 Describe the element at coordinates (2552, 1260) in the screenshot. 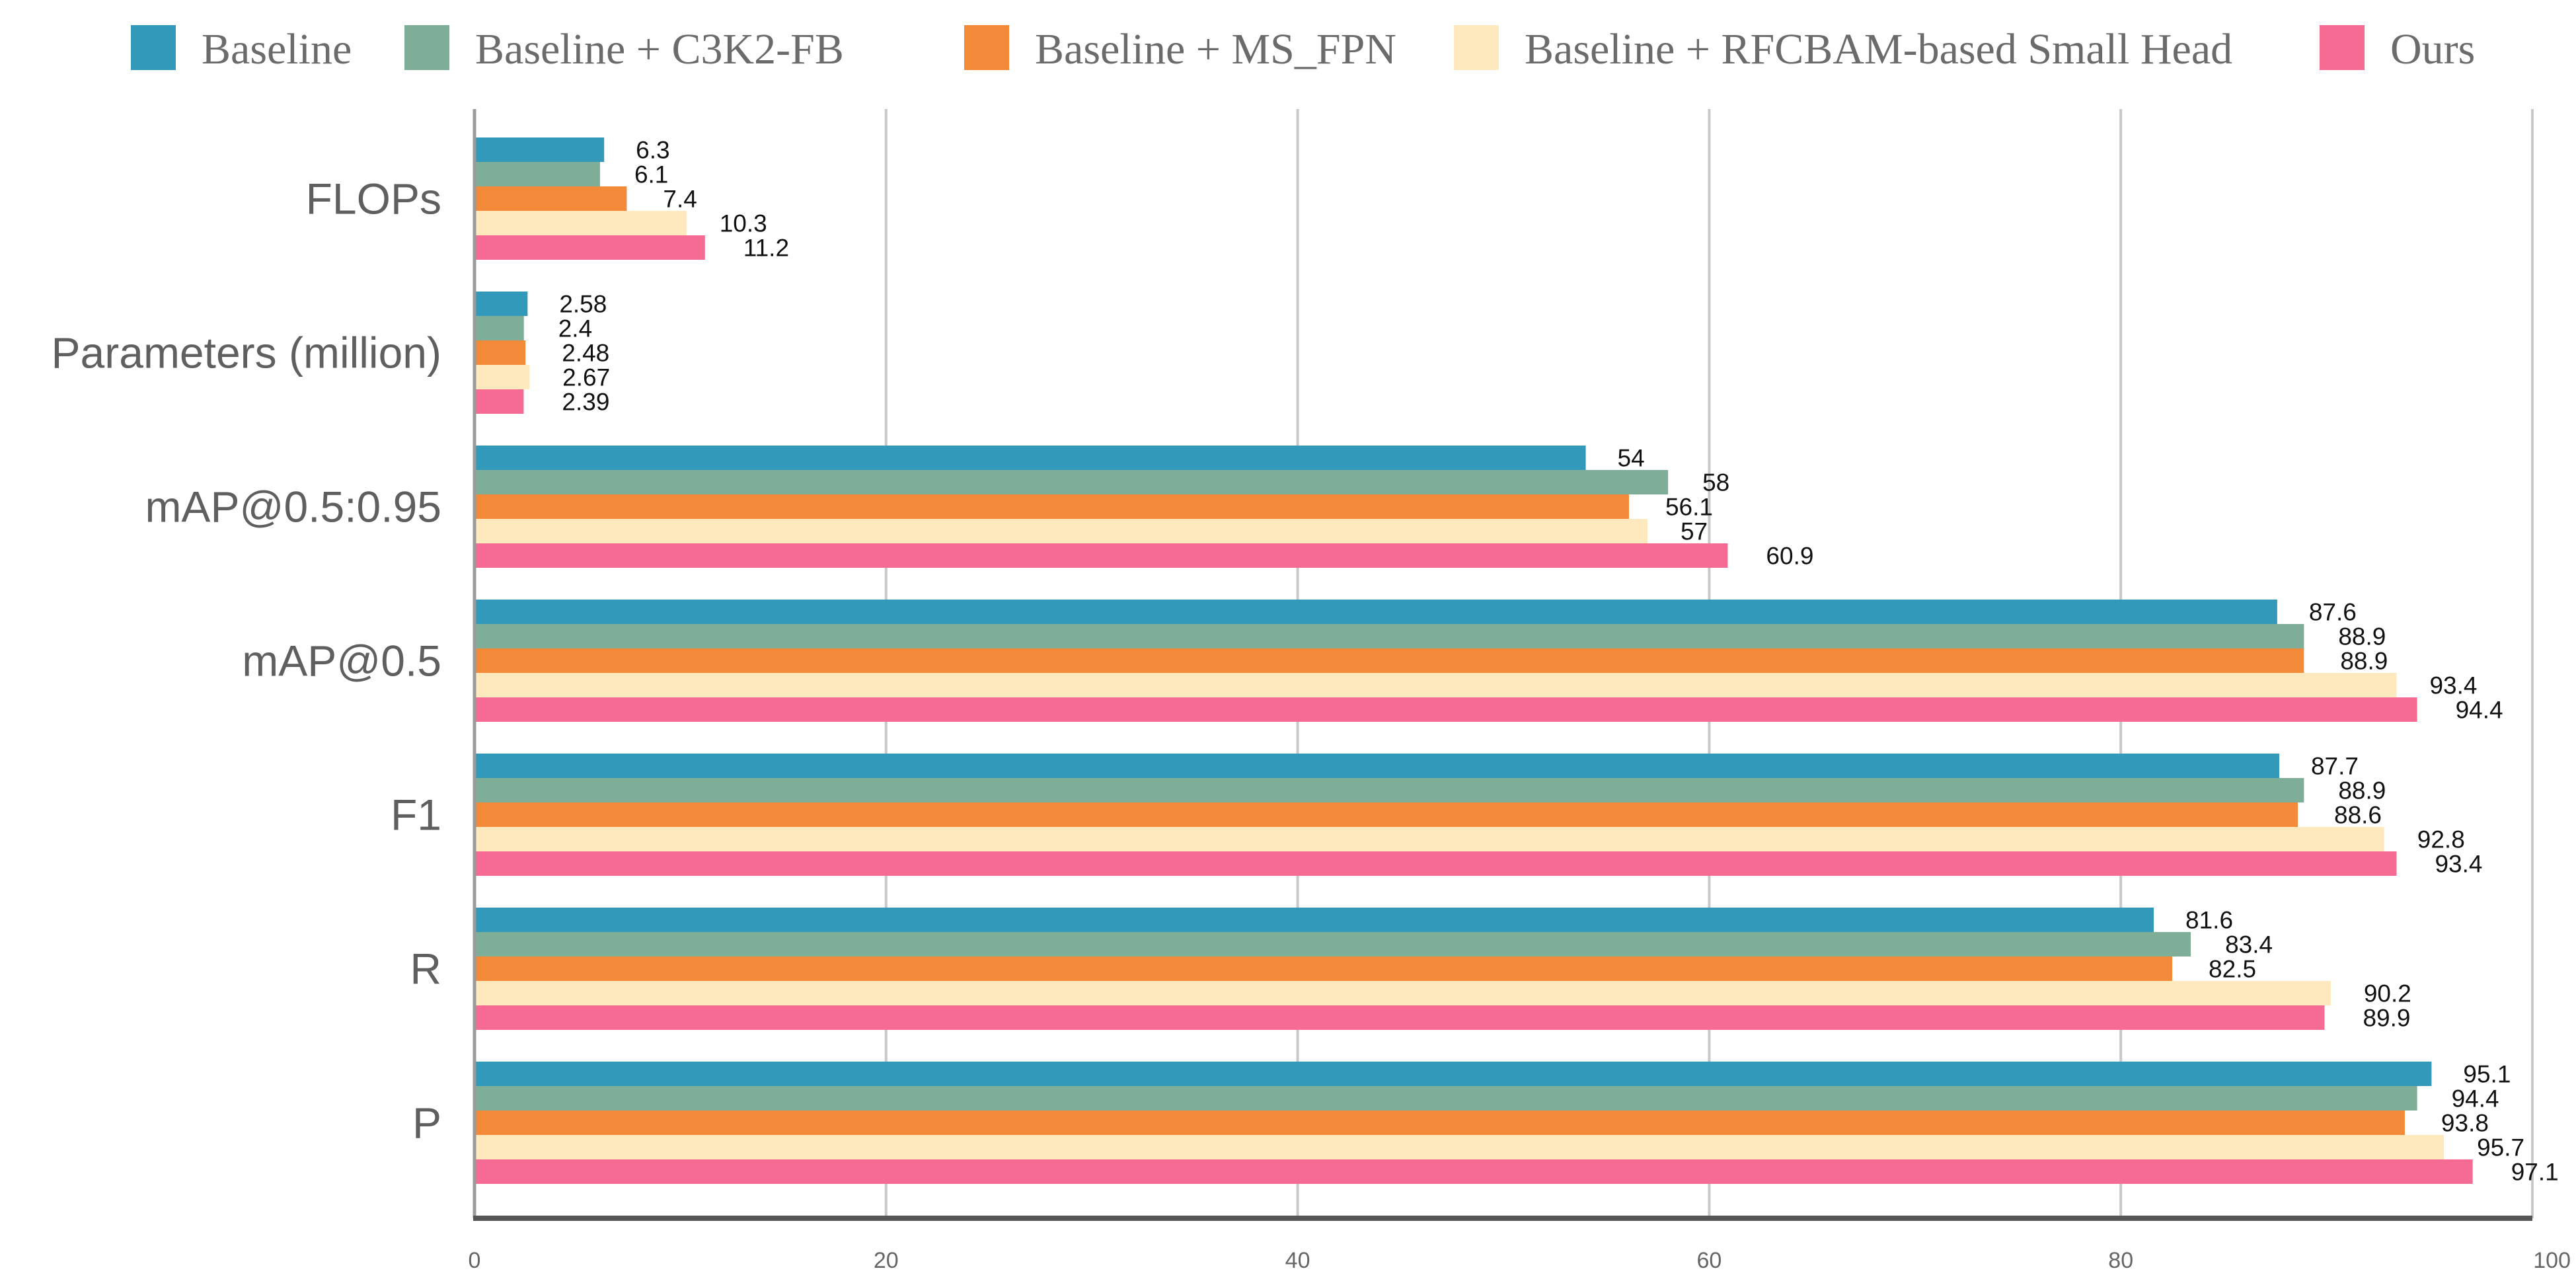

I see `x-tick-label-100: 100` at that location.